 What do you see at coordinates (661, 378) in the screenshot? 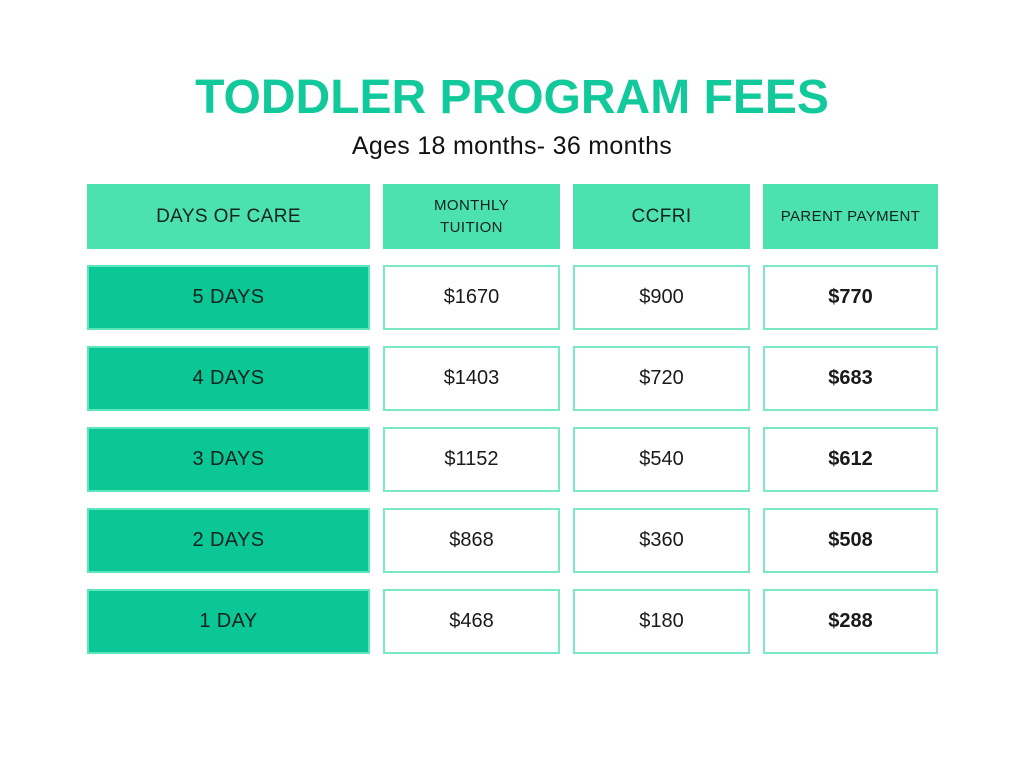
I see `cell-4-days-ccfri: $720` at bounding box center [661, 378].